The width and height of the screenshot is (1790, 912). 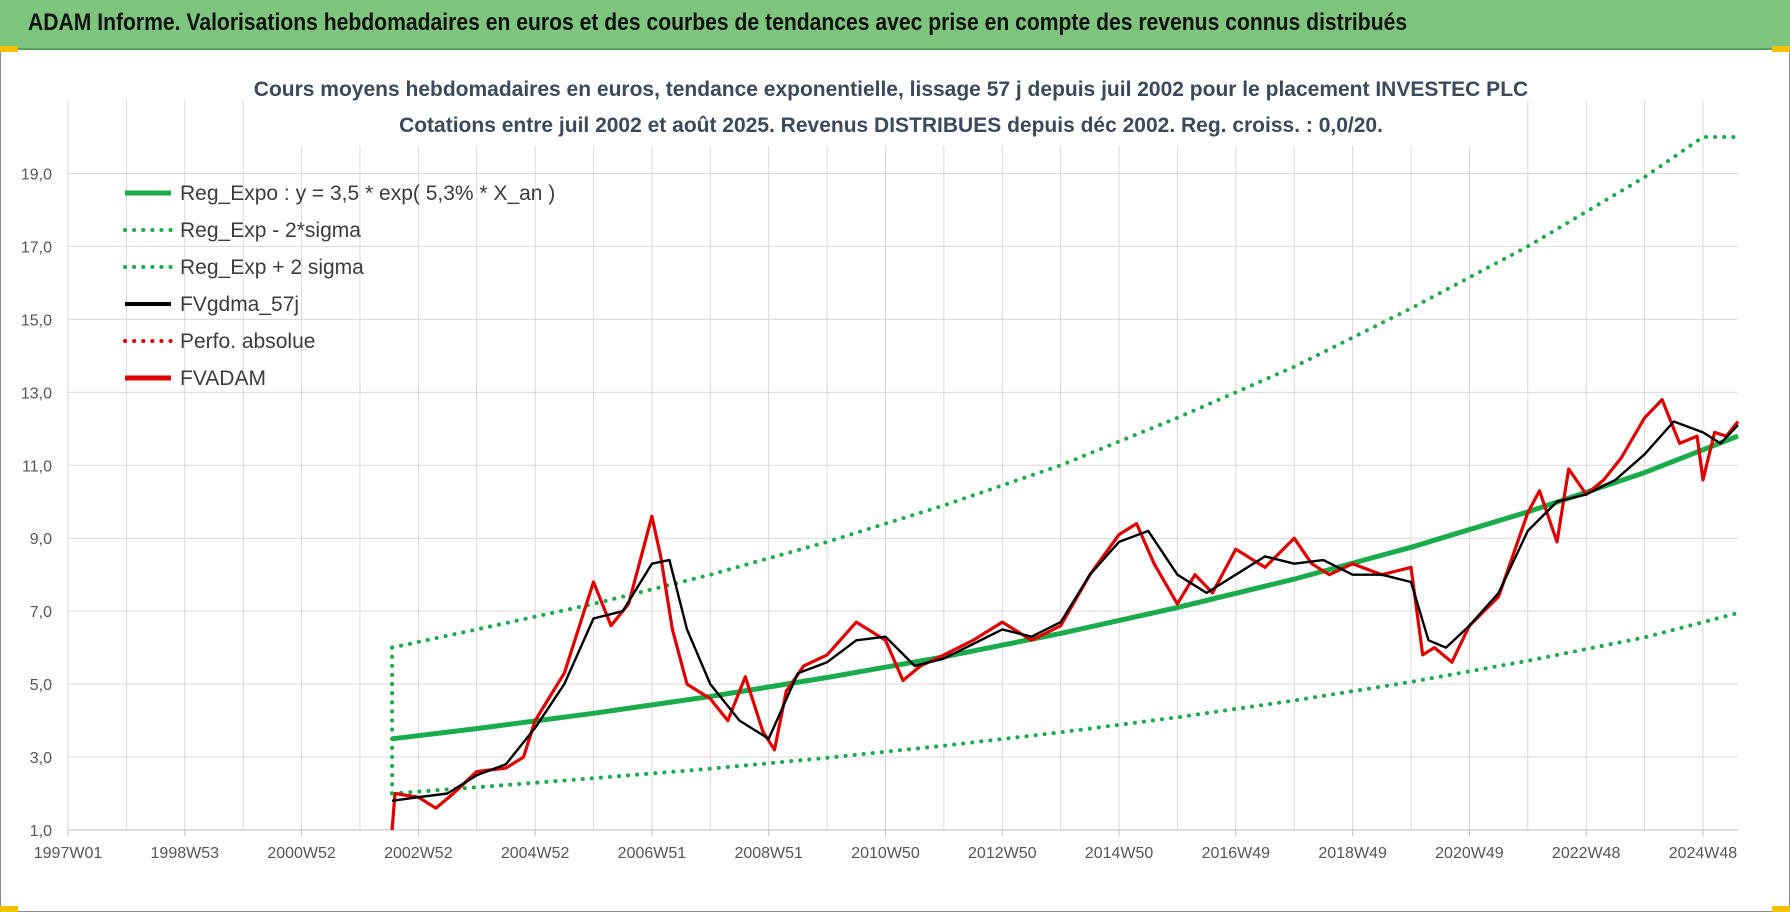 What do you see at coordinates (1469, 853) in the screenshot?
I see `x-tick-label: 2020W49` at bounding box center [1469, 853].